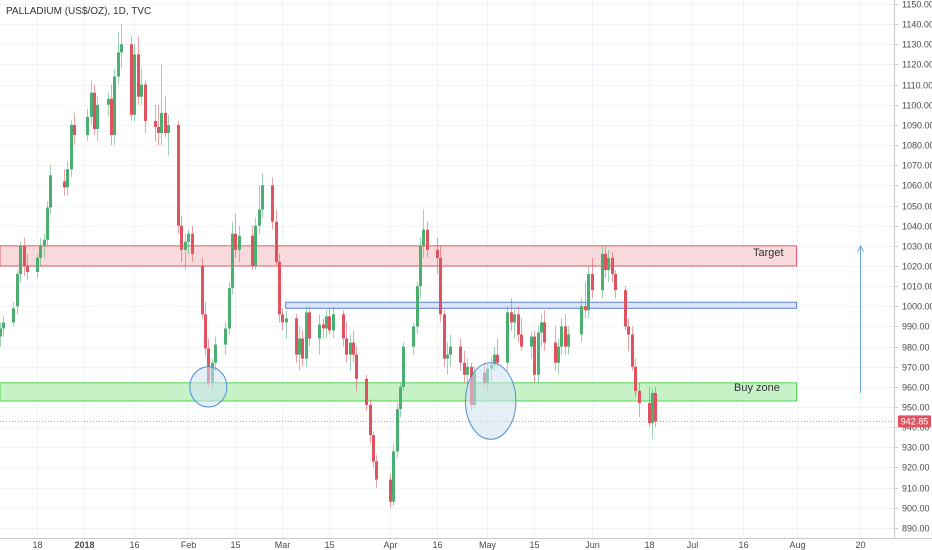 Image resolution: width=932 pixels, height=550 pixels. Describe the element at coordinates (916, 448) in the screenshot. I see `y-tick-label: 930.00` at that location.